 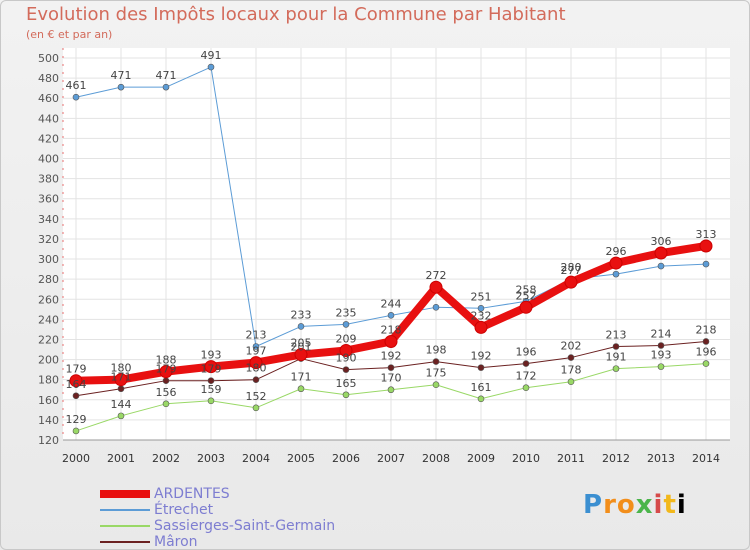 What do you see at coordinates (256, 458) in the screenshot?
I see `x-tick-label: 2004` at bounding box center [256, 458].